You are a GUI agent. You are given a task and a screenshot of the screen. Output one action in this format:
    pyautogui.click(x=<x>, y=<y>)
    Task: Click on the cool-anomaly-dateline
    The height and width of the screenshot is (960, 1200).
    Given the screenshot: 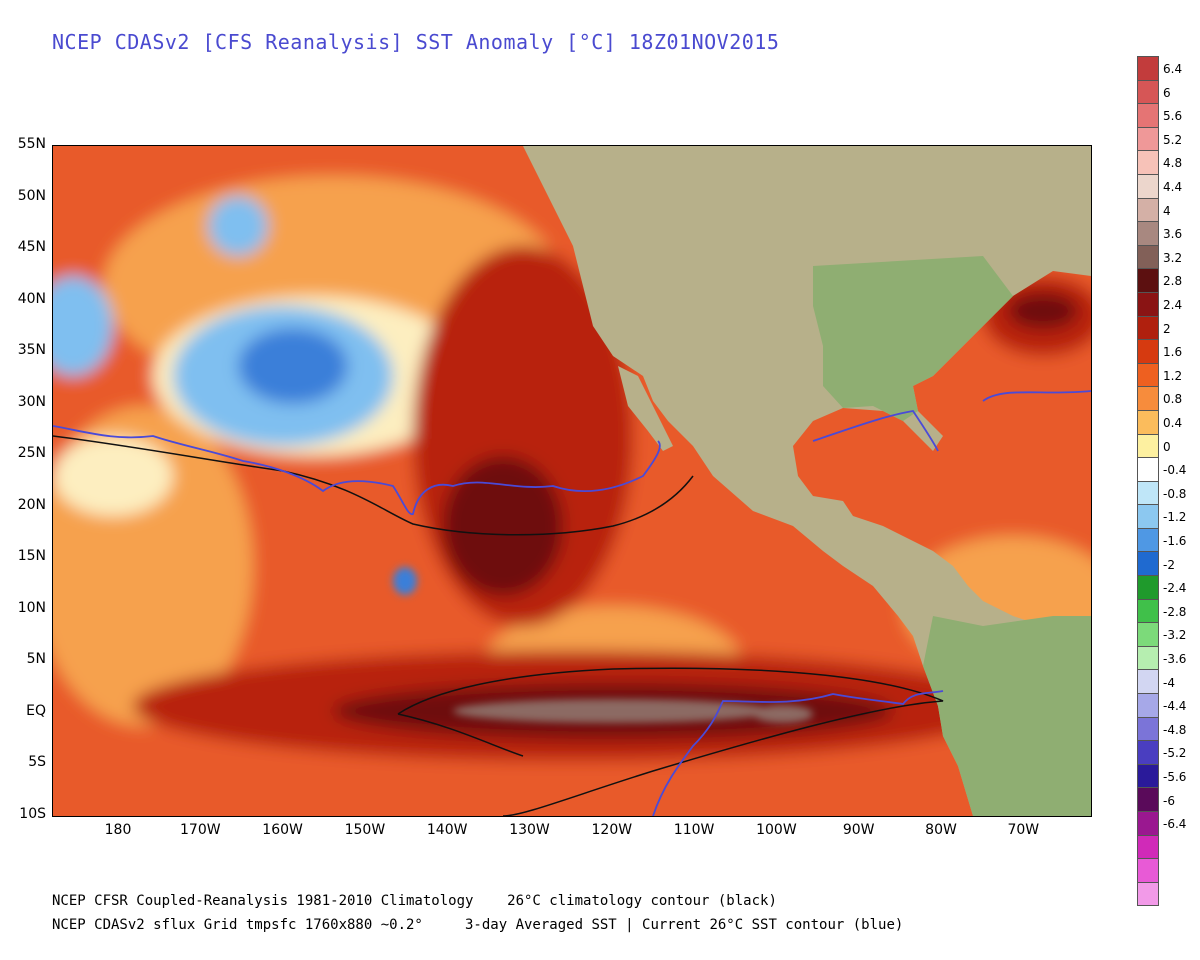 What is the action you would take?
    pyautogui.click(x=83, y=326)
    